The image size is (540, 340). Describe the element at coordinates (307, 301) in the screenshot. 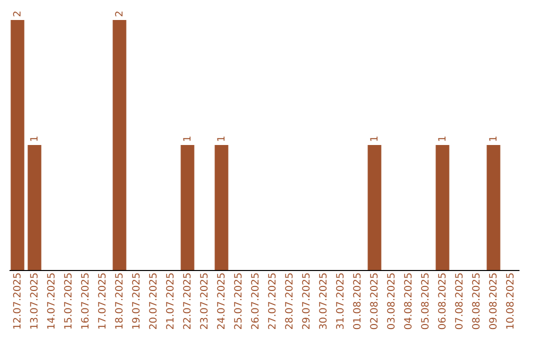

I see `x-tick-label: 29.07.2025` at that location.